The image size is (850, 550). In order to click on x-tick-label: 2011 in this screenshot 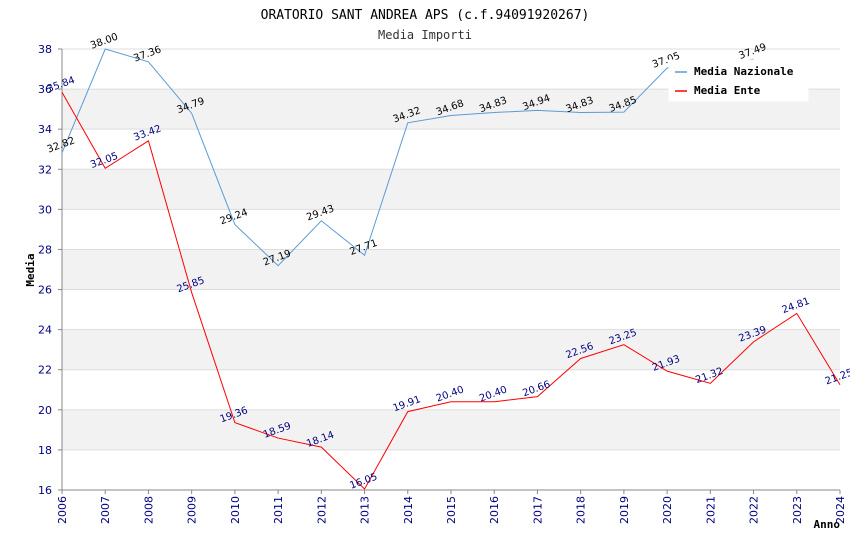, I will do `click(278, 510)`.